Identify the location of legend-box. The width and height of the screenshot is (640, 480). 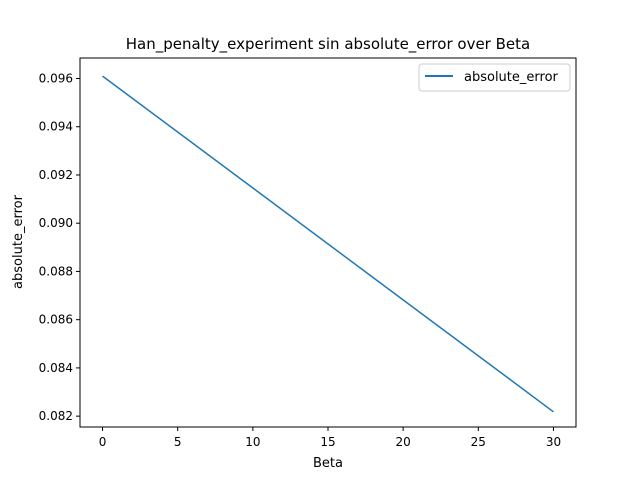
(494, 77).